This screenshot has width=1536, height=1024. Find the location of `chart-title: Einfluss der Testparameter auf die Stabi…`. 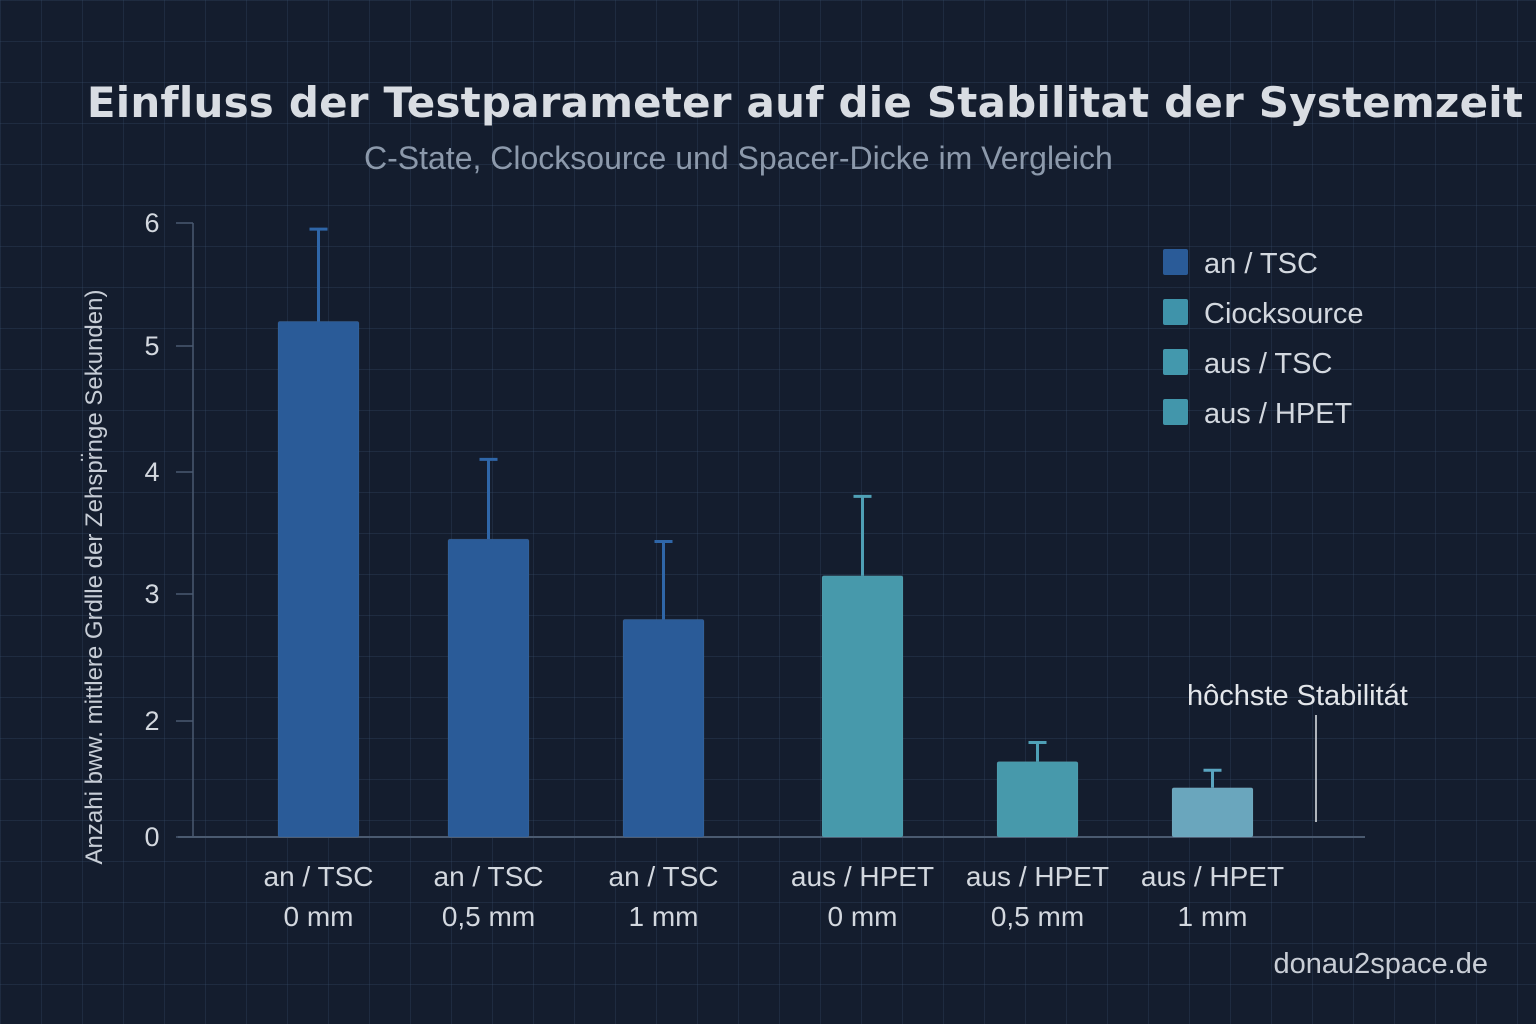

chart-title: Einfluss der Testparameter auf die Stabi… is located at coordinates (805, 102).